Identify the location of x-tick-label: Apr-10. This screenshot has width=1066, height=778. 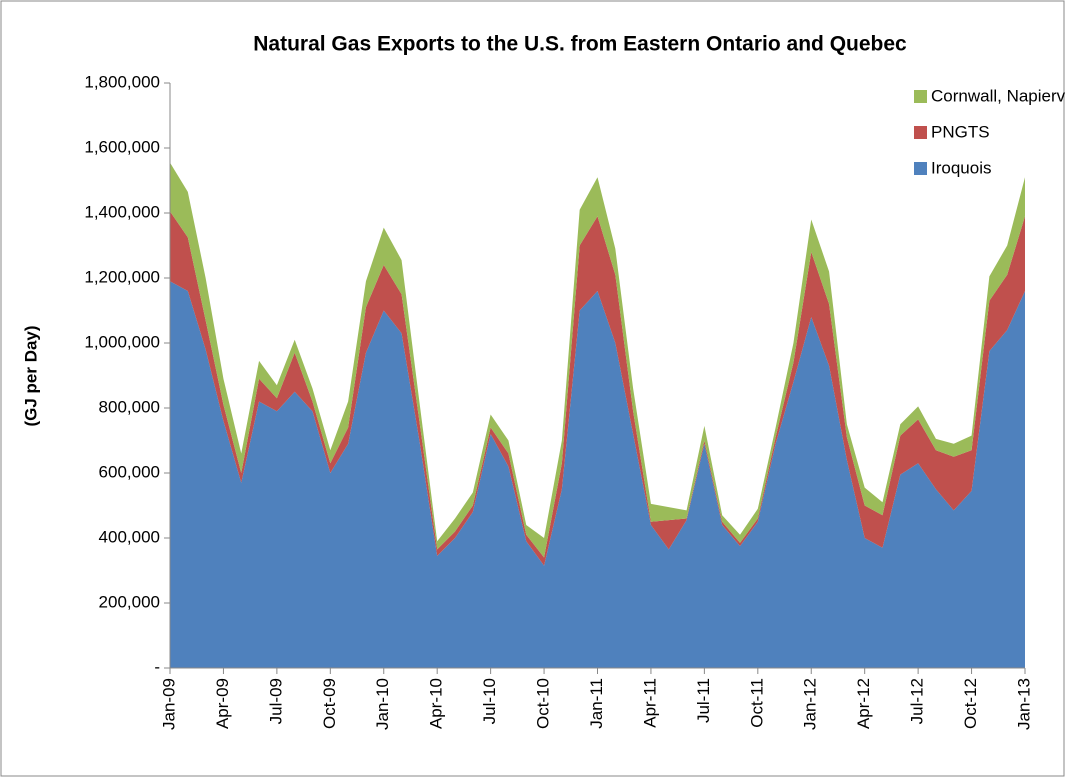
(436, 703).